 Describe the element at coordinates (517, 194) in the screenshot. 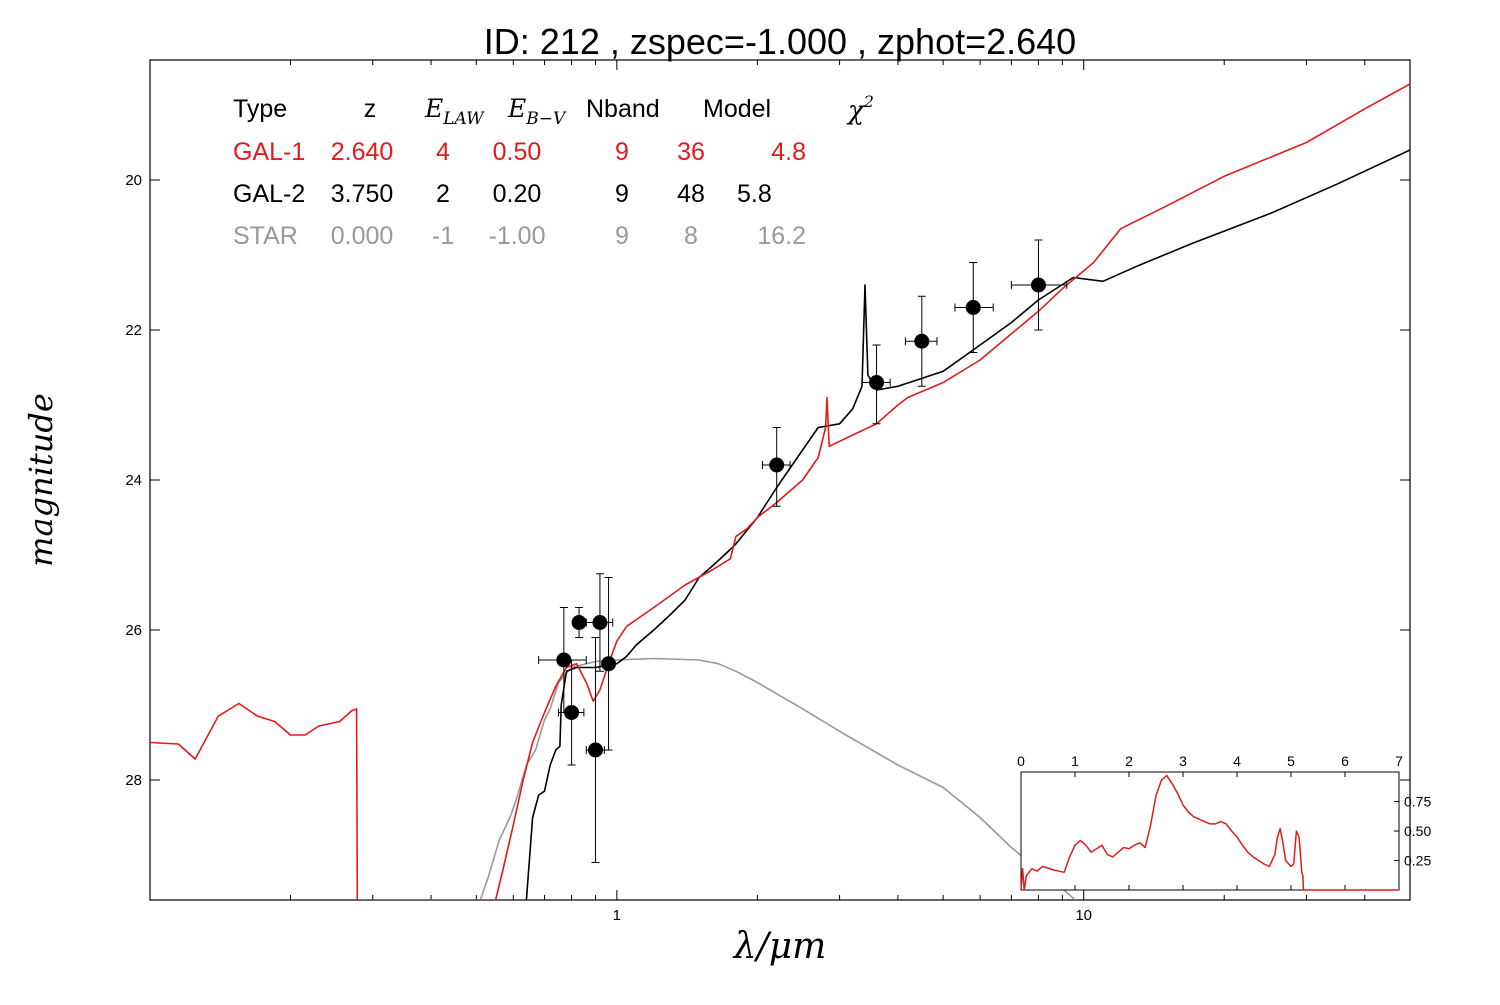

I see `legend-cell-ebv: 0.20` at that location.